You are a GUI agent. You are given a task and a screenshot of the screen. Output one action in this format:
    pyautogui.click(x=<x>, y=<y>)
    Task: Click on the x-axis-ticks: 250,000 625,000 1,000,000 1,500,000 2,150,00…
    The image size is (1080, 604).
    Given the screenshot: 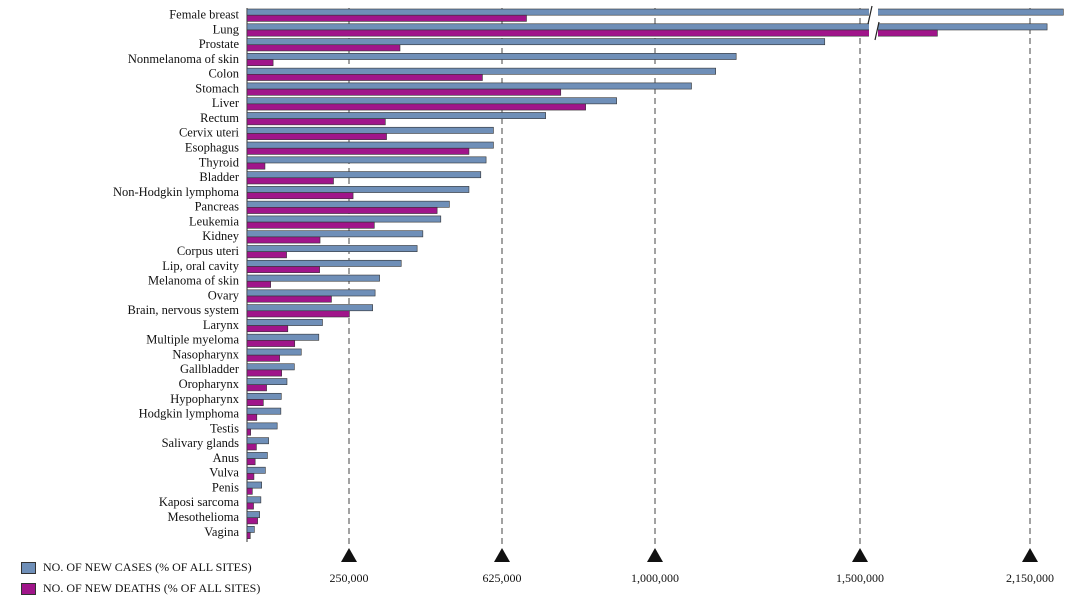 What is the action you would take?
    pyautogui.click(x=692, y=566)
    